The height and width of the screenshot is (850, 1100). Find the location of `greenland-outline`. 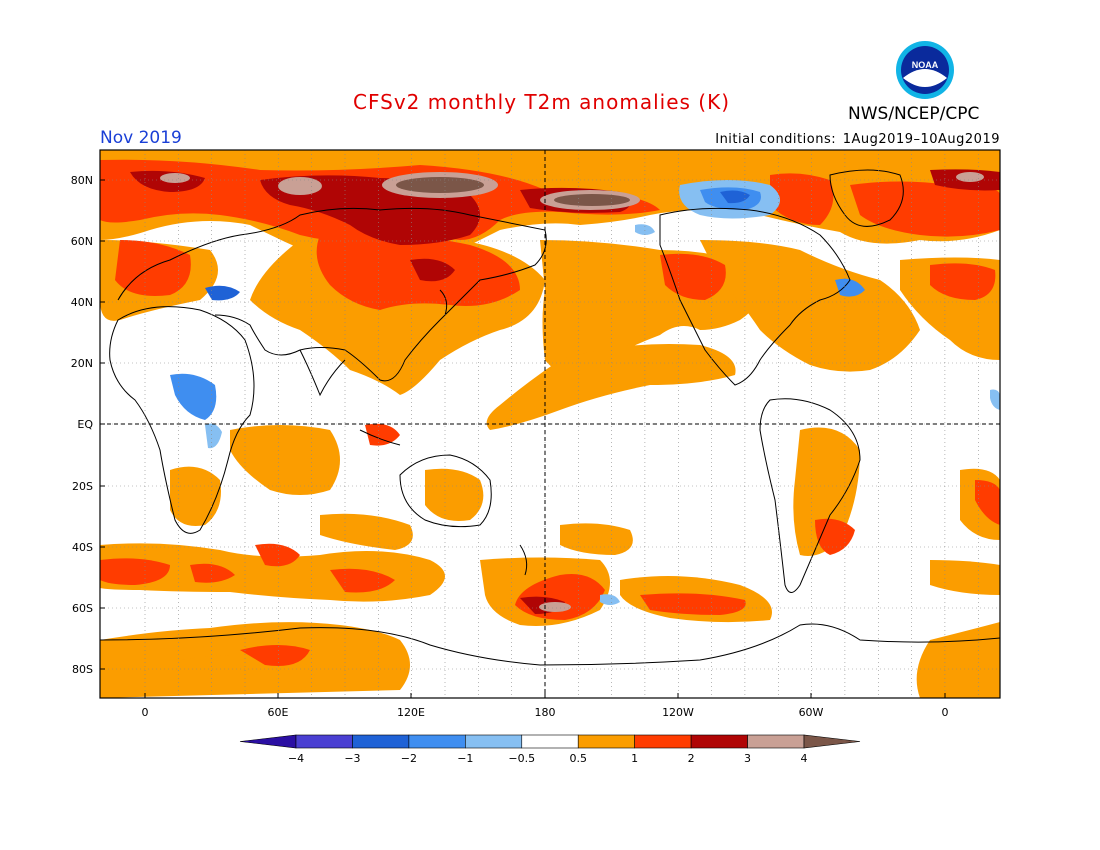

greenland-outline is located at coordinates (866, 198).